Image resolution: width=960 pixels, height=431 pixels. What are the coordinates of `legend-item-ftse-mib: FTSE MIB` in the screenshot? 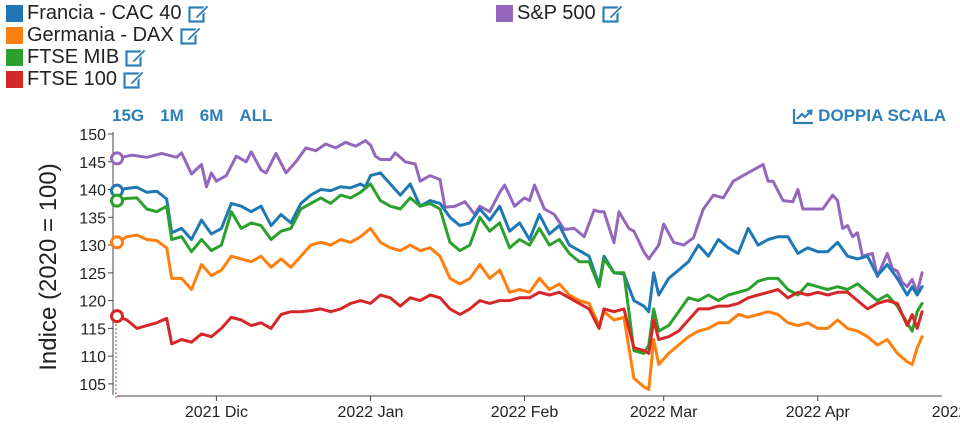 It's located at (108, 57).